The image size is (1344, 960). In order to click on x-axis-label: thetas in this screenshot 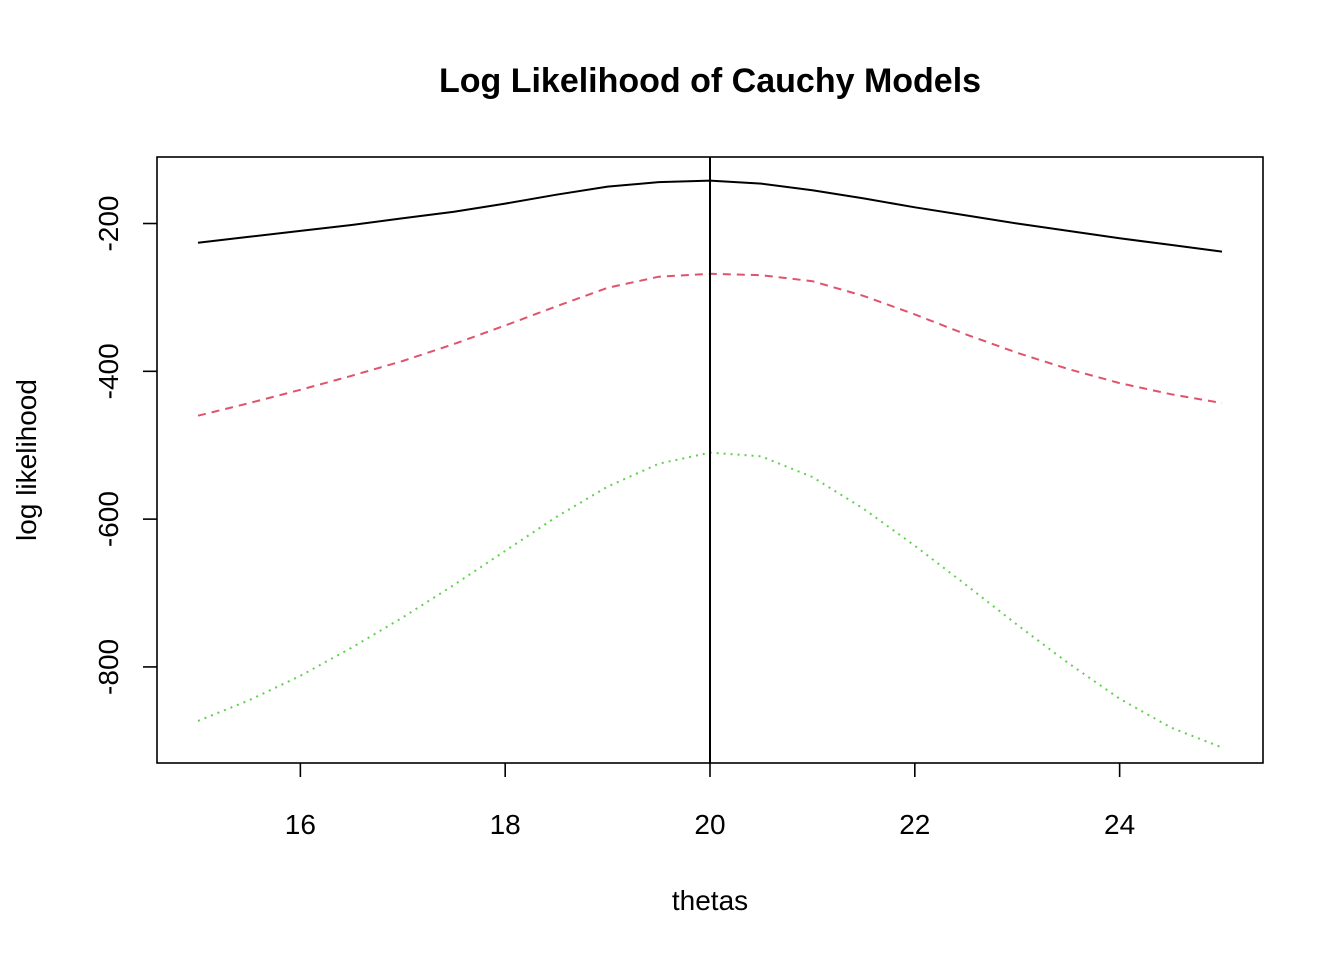, I will do `click(710, 900)`.